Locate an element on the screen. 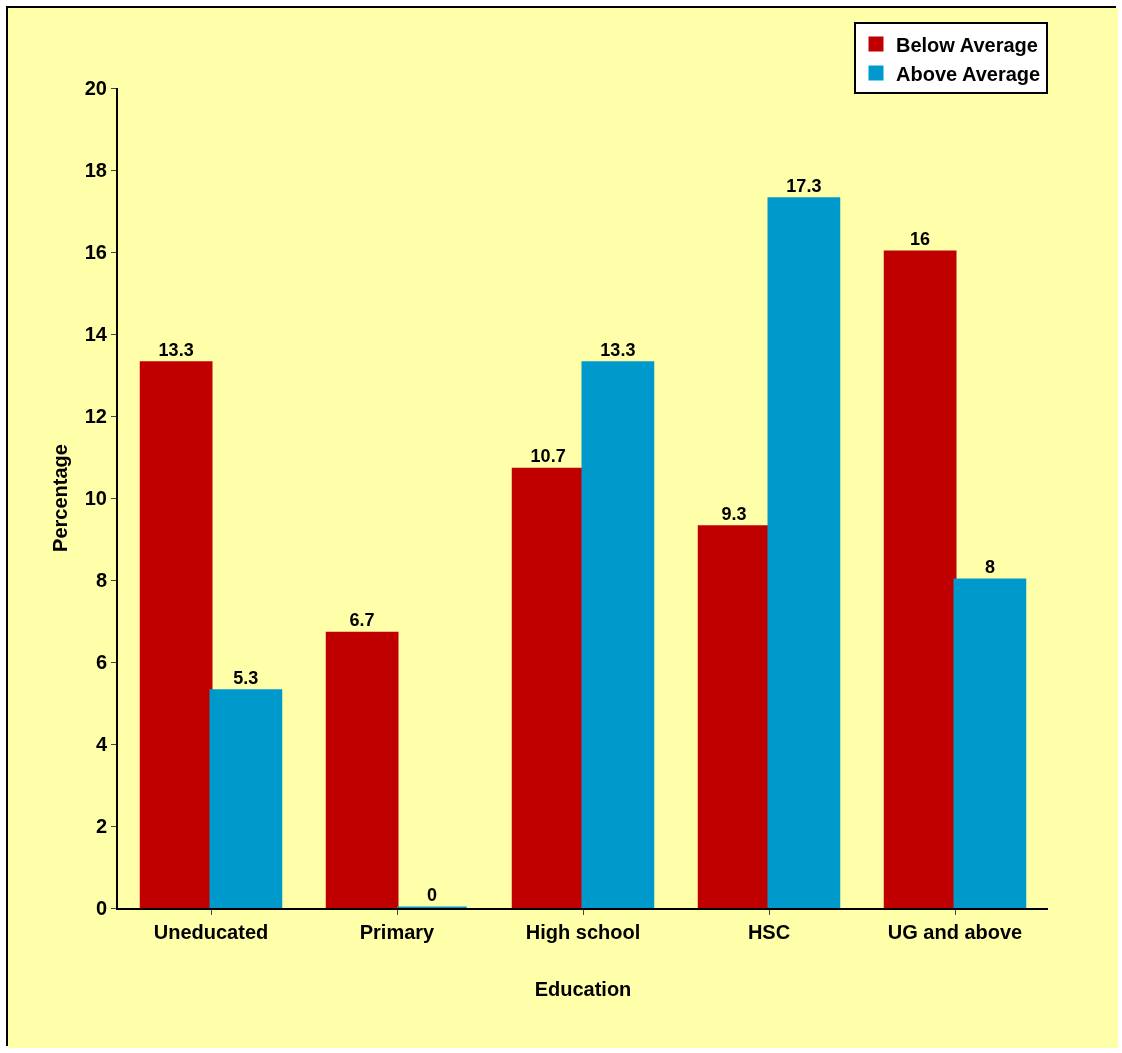 This screenshot has height=1053, width=1122. x-tick-label: HSC is located at coordinates (769, 932).